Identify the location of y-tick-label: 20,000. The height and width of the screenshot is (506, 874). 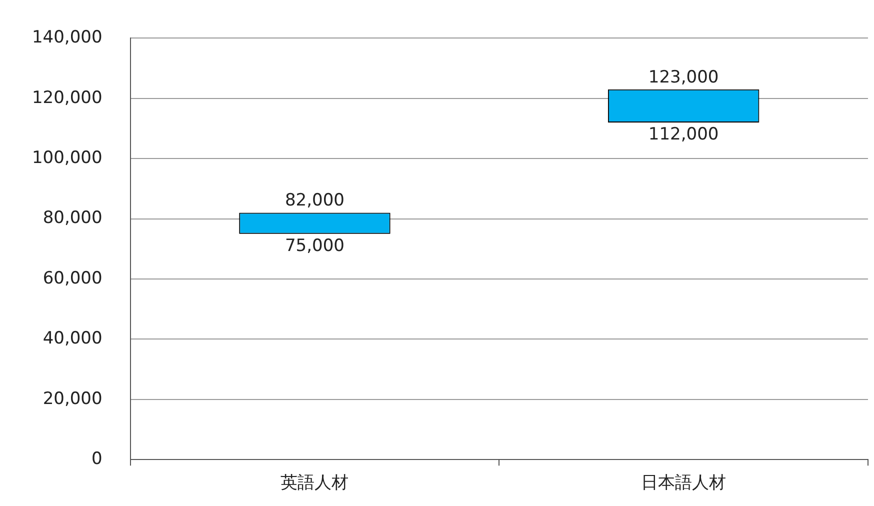
(72, 398).